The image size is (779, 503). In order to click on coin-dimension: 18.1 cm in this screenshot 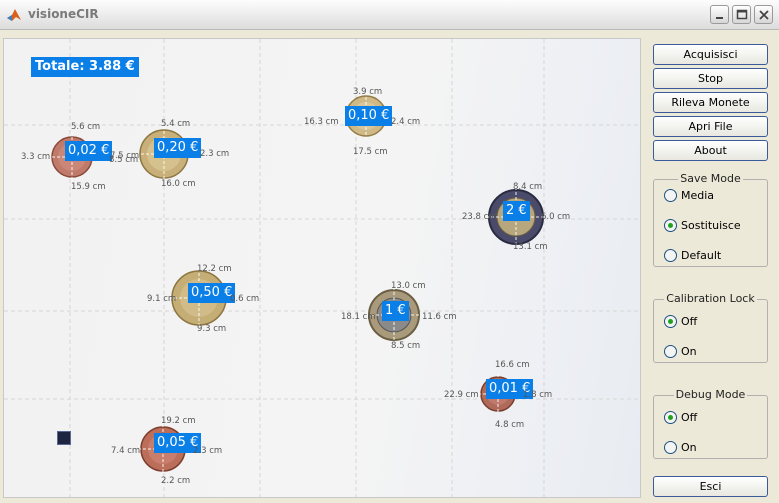, I will do `click(358, 317)`.